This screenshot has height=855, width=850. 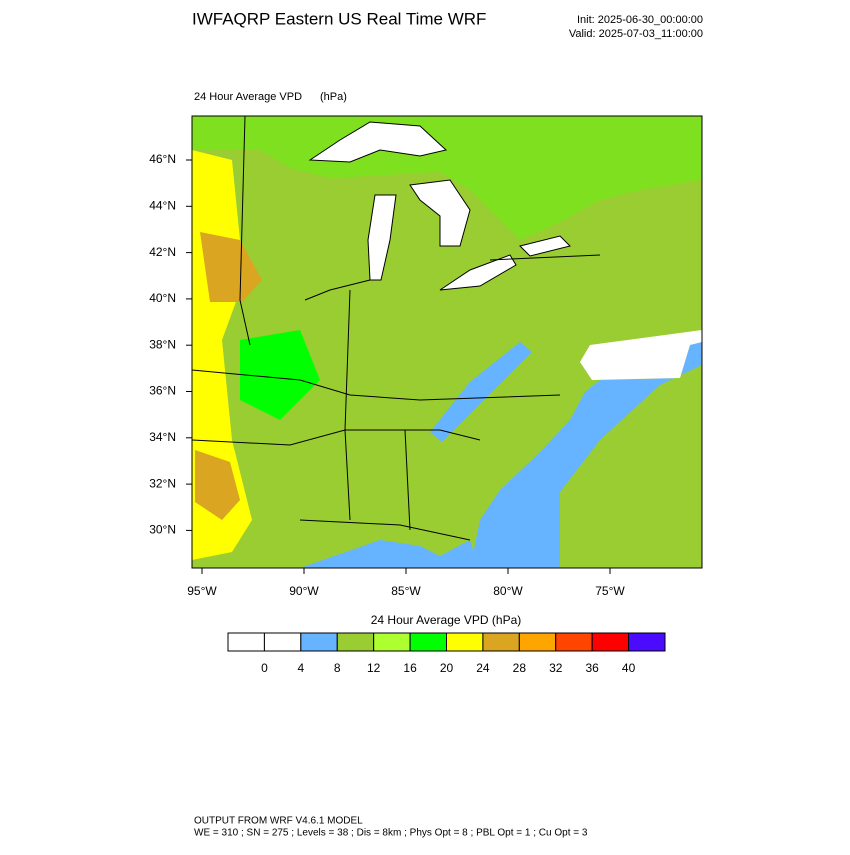 I want to click on lon-label: 85°W, so click(x=406, y=591).